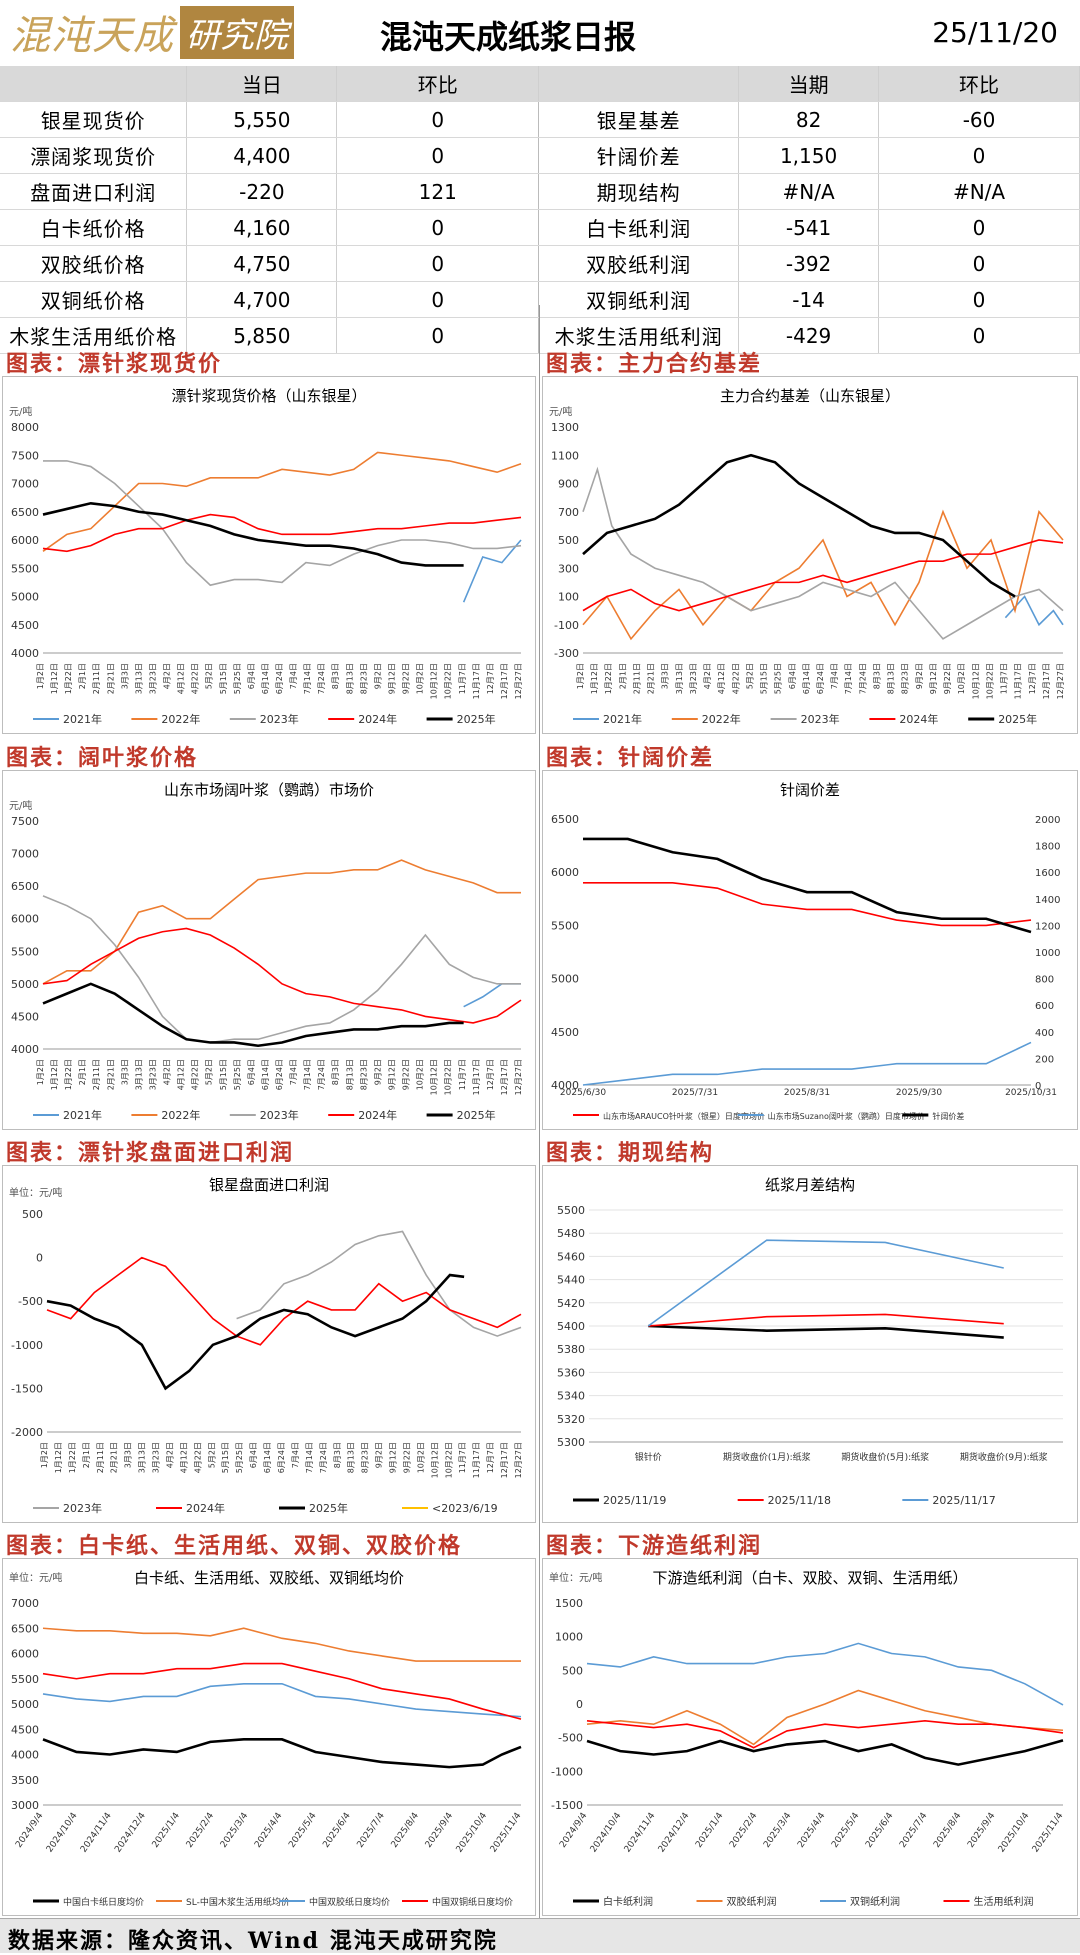  I want to click on metric-label: 木浆生活用纸价格, so click(94, 335).